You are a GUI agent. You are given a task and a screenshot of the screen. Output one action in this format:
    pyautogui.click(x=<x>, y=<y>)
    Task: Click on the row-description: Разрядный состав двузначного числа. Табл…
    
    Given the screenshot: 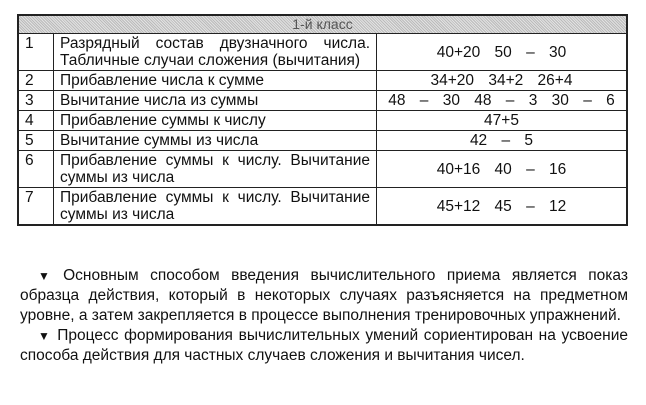 What is the action you would take?
    pyautogui.click(x=215, y=52)
    